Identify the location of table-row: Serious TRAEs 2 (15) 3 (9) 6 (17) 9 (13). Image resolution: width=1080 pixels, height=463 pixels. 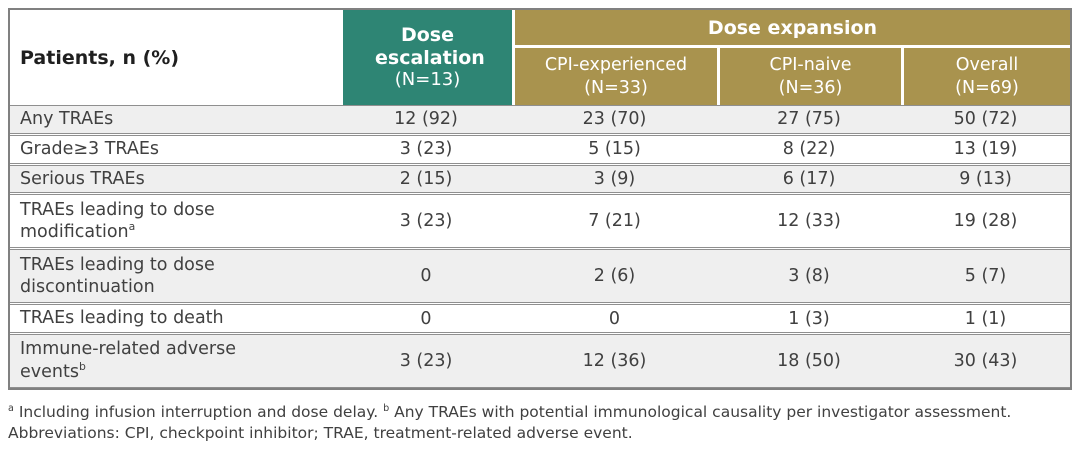
(540, 179).